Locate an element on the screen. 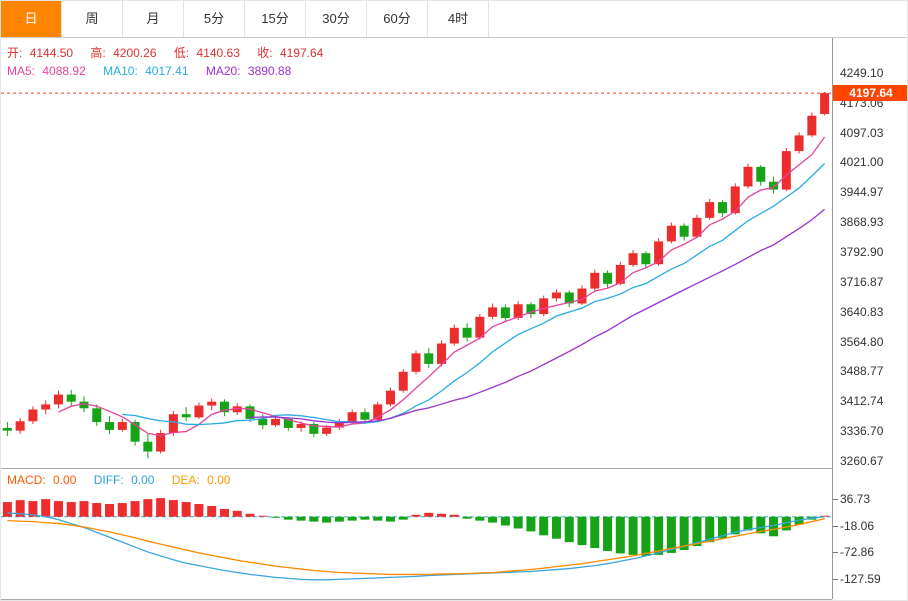  ma20-value: 3890.88 is located at coordinates (269, 71).